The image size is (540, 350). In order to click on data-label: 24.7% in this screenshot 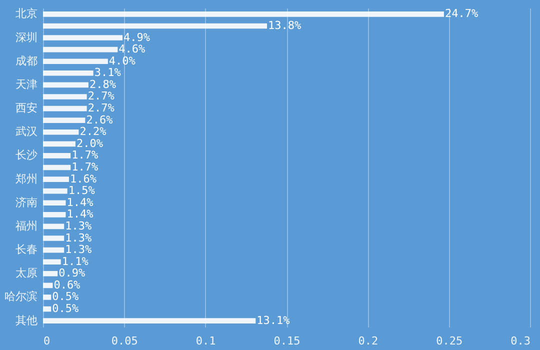, I will do `click(461, 13)`.